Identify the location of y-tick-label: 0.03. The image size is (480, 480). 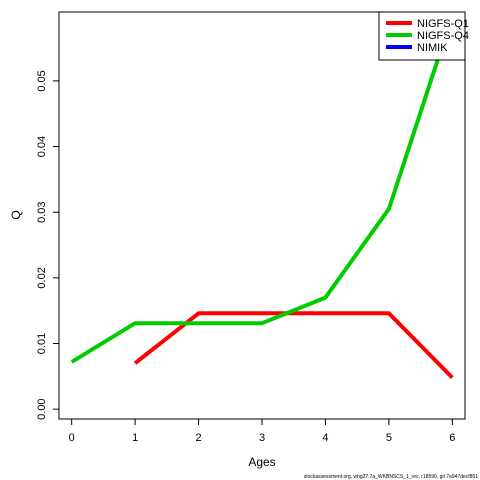
(42, 212).